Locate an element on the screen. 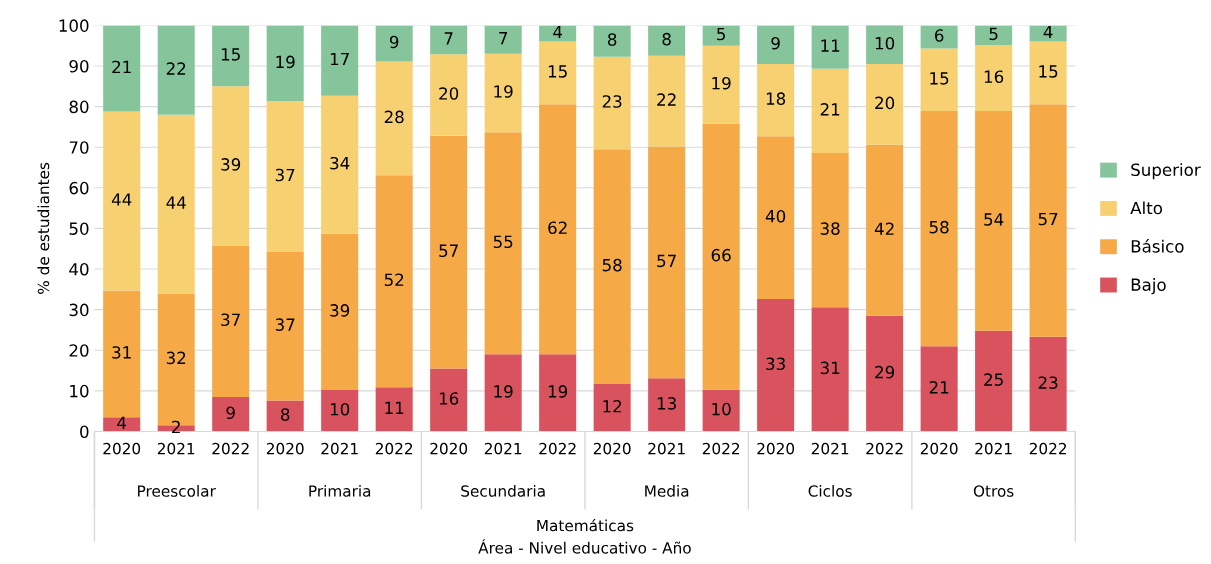  data-label: 18 is located at coordinates (776, 98).